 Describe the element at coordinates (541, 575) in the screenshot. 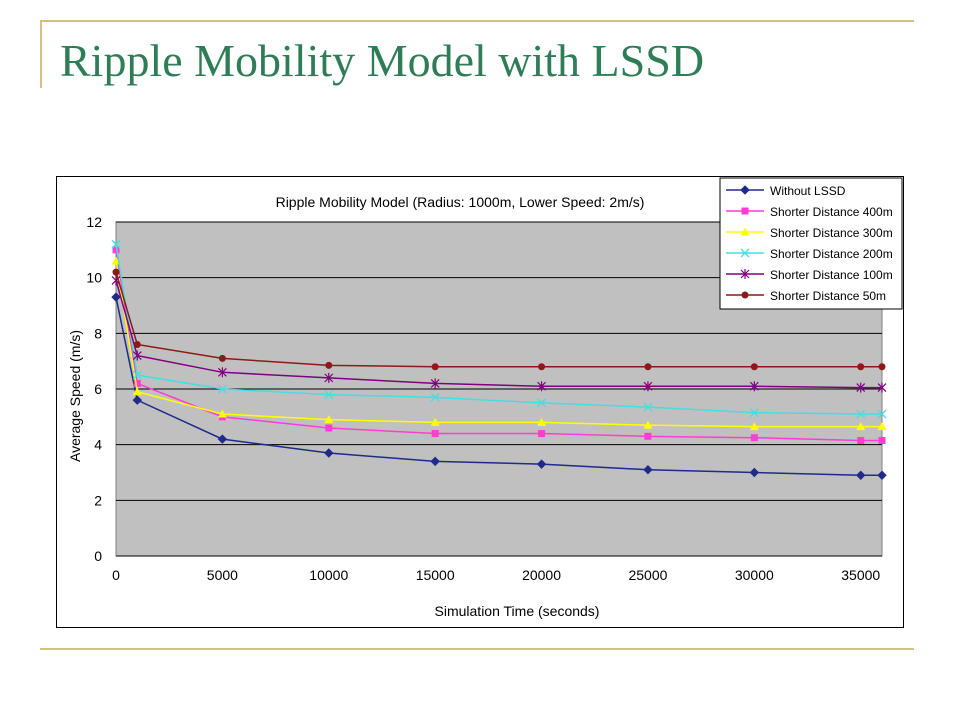

I see `x-tick-label: 20000` at that location.